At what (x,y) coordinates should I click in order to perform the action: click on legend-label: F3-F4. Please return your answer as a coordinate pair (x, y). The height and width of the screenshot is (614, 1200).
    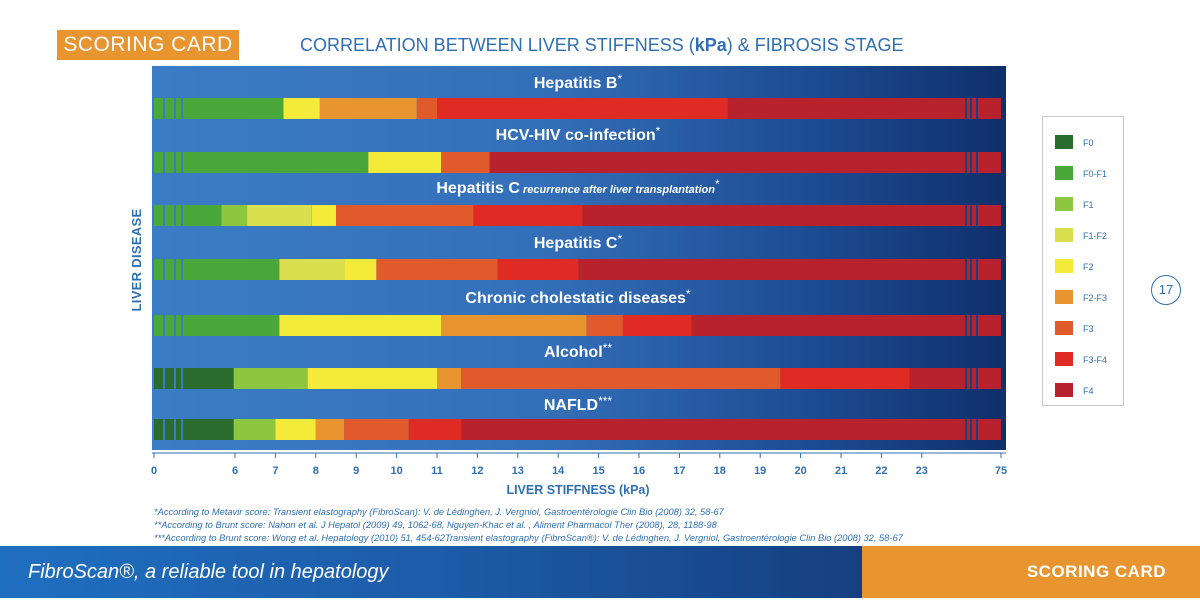
    Looking at the image, I should click on (1095, 360).